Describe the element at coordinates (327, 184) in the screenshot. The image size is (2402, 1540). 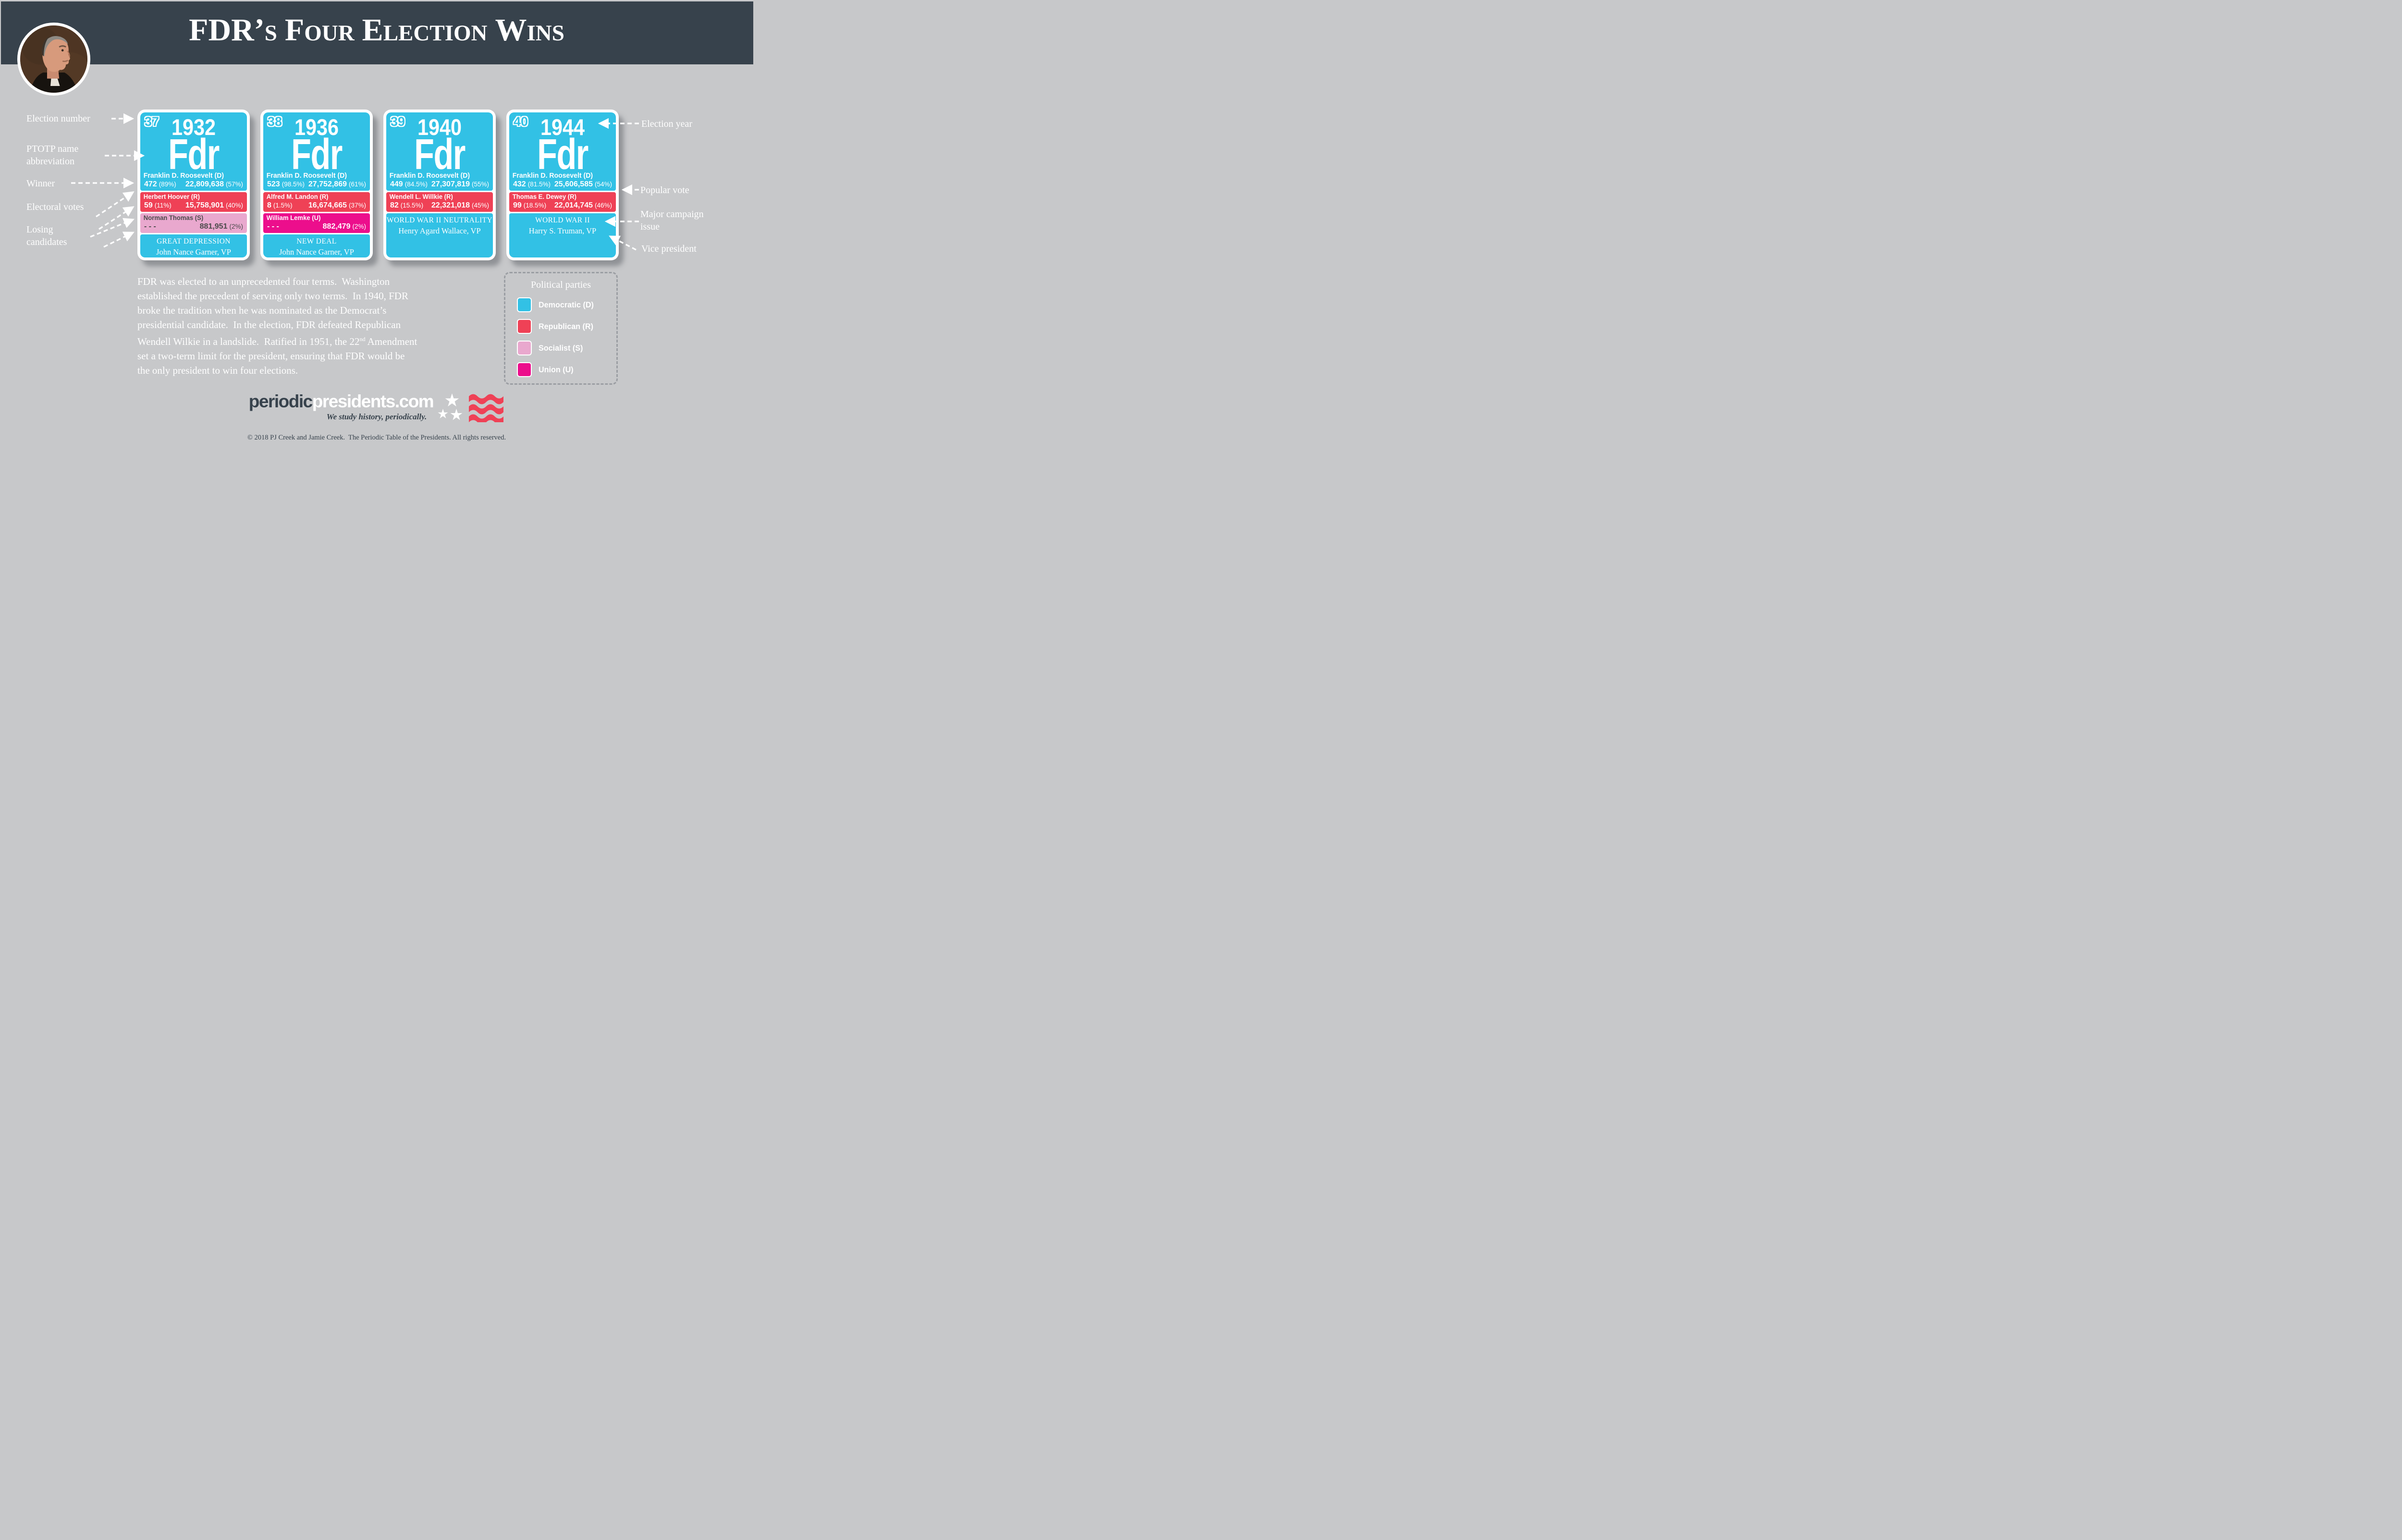
I see `winner-popular-votes: 27,752,869` at that location.